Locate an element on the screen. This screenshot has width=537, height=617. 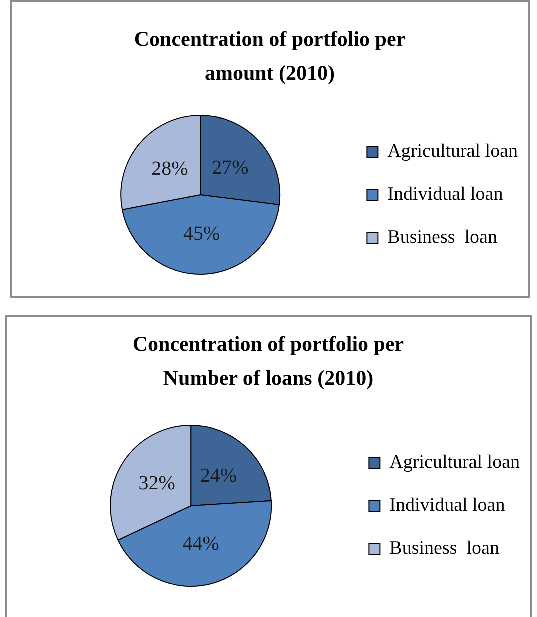
chart-title: Concentration of portfolio per amount (2010) is located at coordinates (270, 56).